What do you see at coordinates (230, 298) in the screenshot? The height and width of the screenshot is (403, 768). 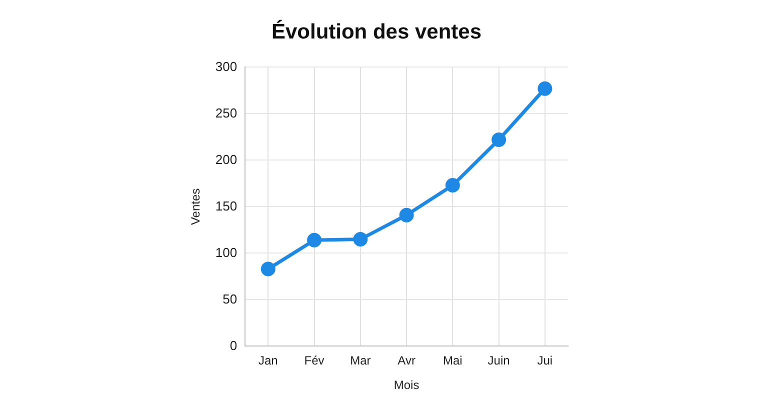 I see `y-tick-label: 50` at bounding box center [230, 298].